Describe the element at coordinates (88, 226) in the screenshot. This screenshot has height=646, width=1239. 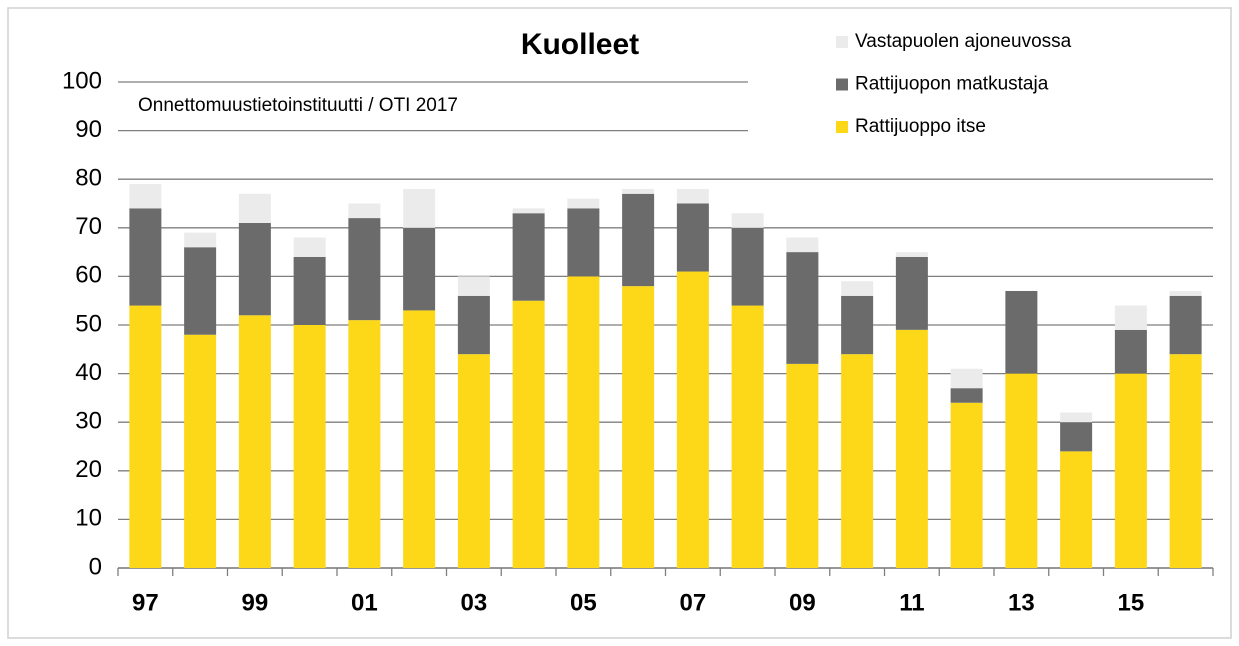
I see `y-tick-label: 70` at that location.